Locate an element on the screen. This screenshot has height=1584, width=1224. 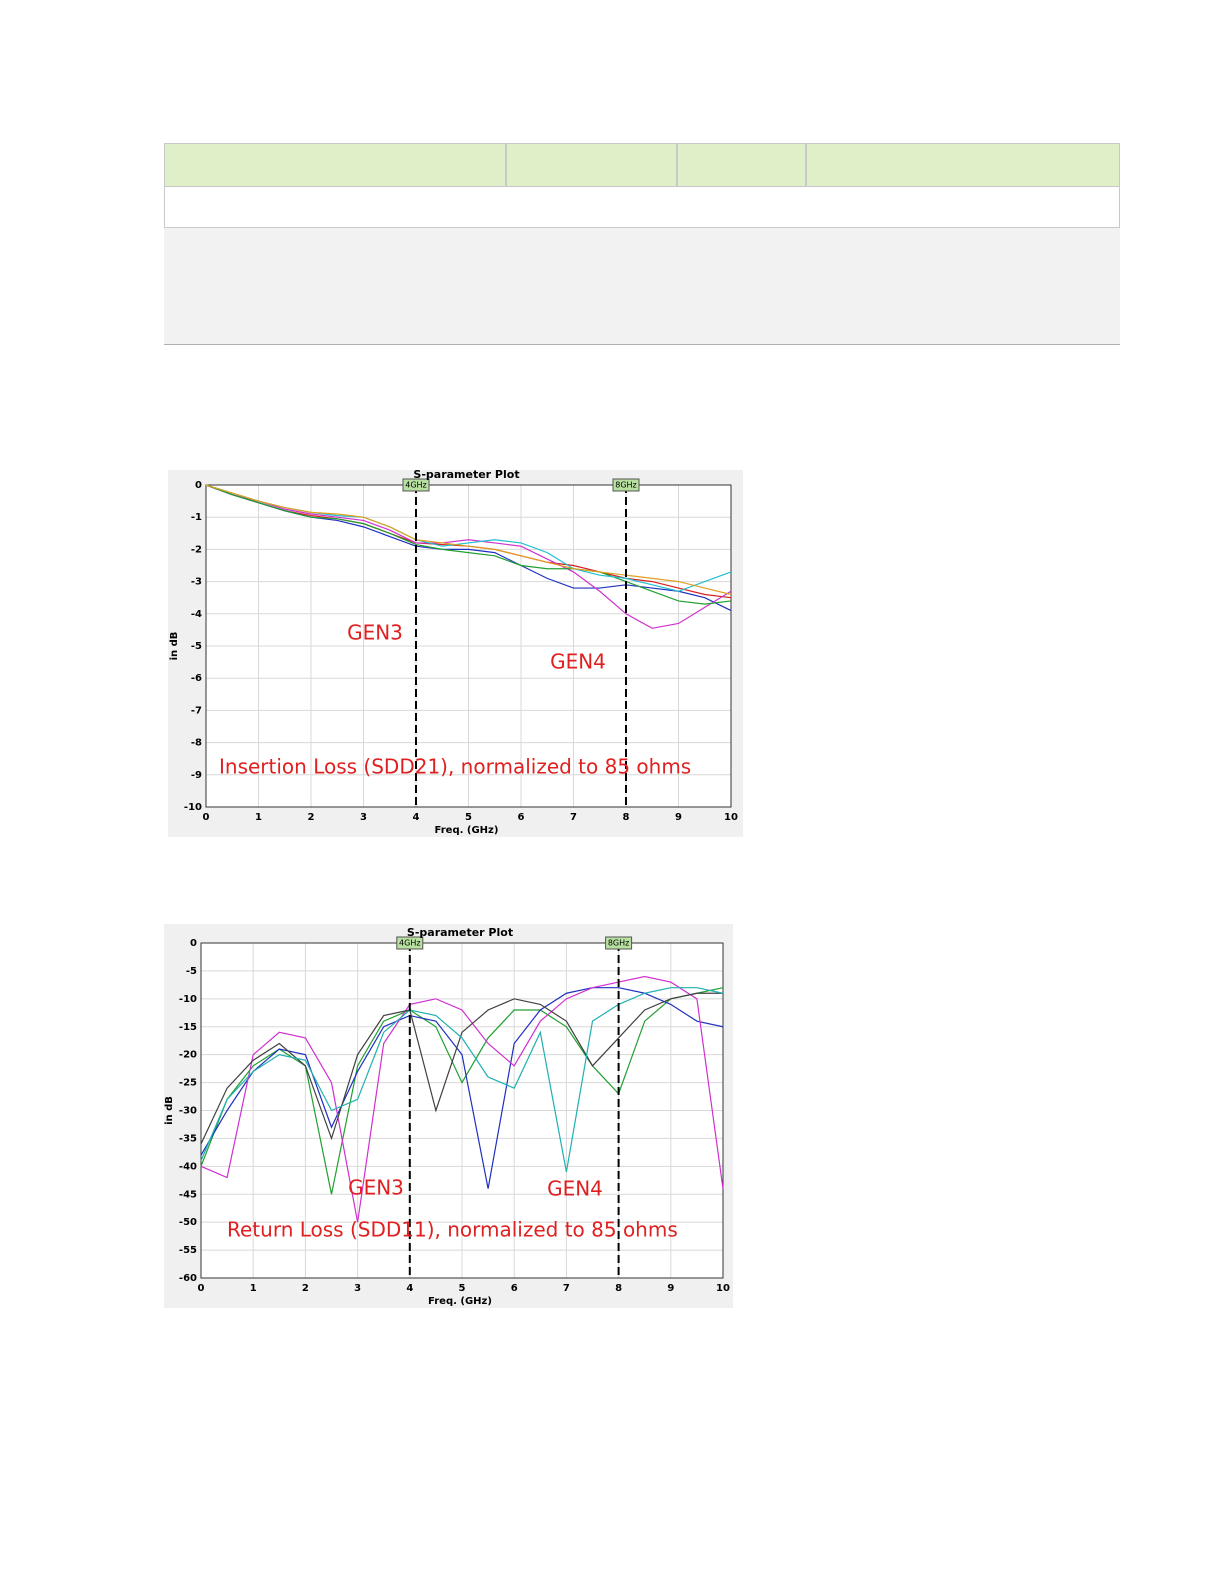
y-tick-label: -9 is located at coordinates (196, 775).